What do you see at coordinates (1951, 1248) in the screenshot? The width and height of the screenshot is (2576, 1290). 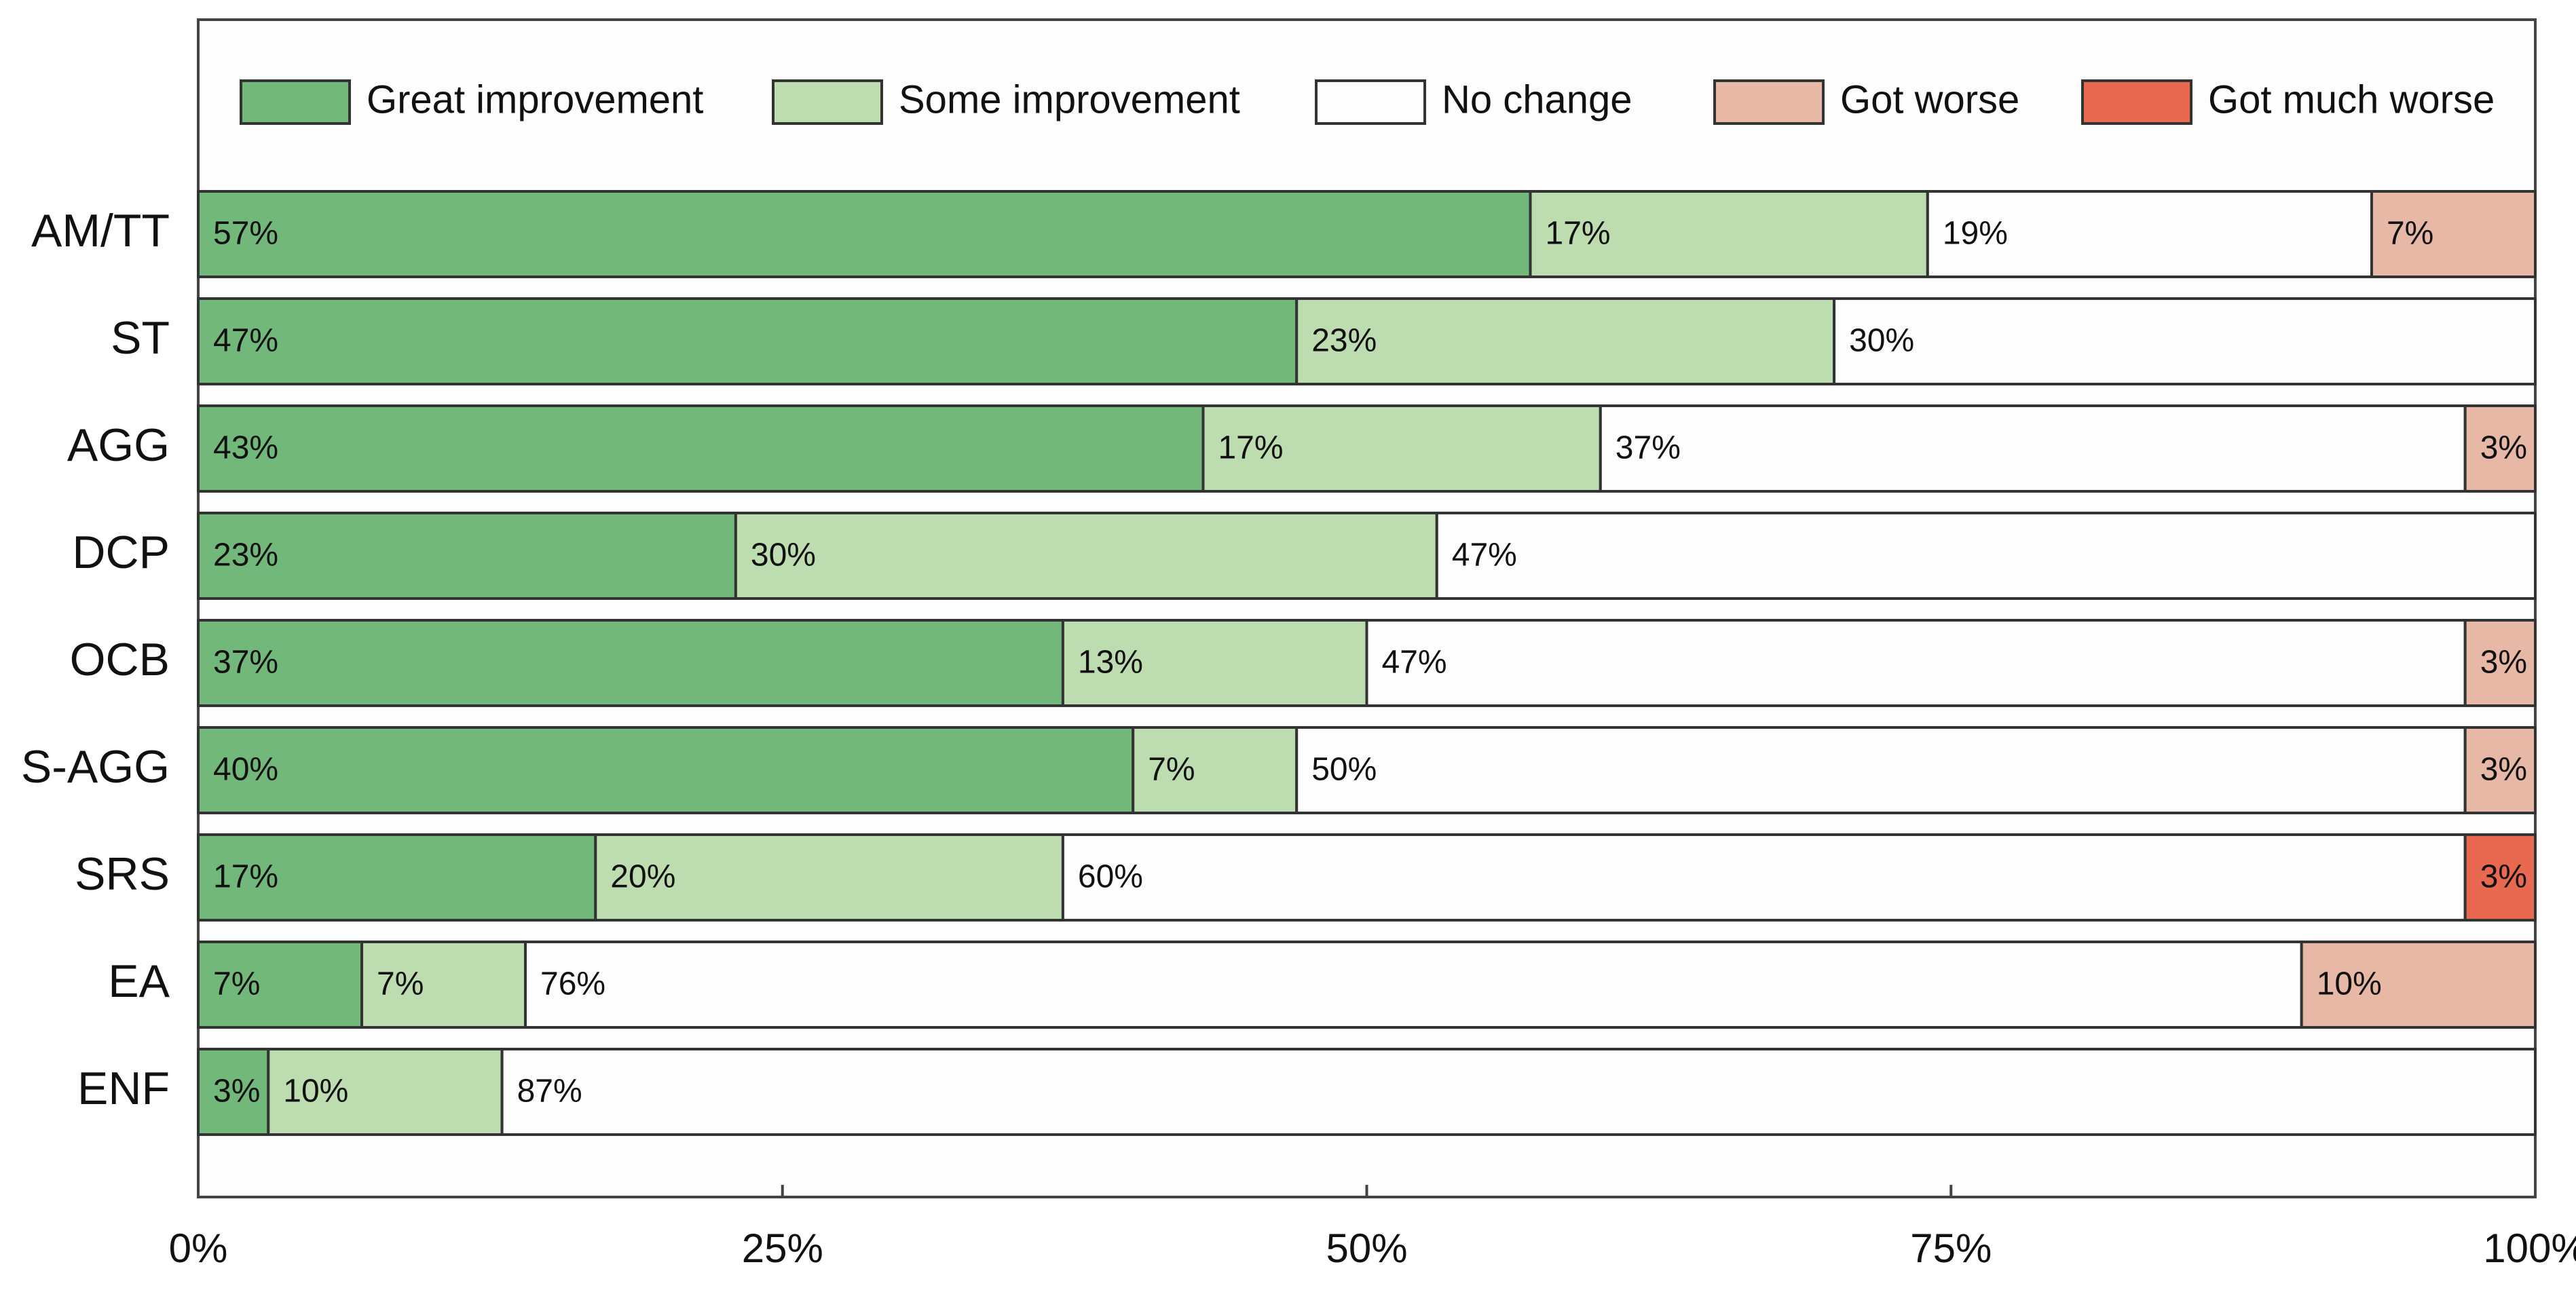 I see `x-tick-label: 75%` at bounding box center [1951, 1248].